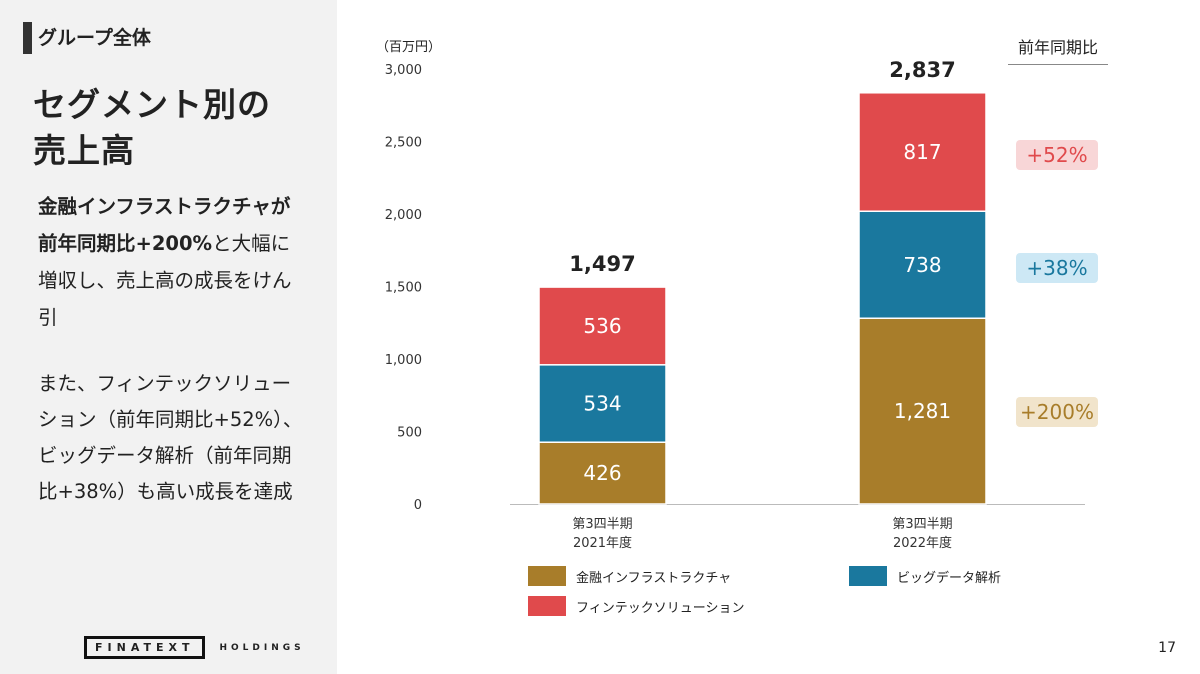 This screenshot has height=674, width=1200. I want to click on summary-rest: と大幅に増収し、売上高の成長をけん引, so click(165, 280).